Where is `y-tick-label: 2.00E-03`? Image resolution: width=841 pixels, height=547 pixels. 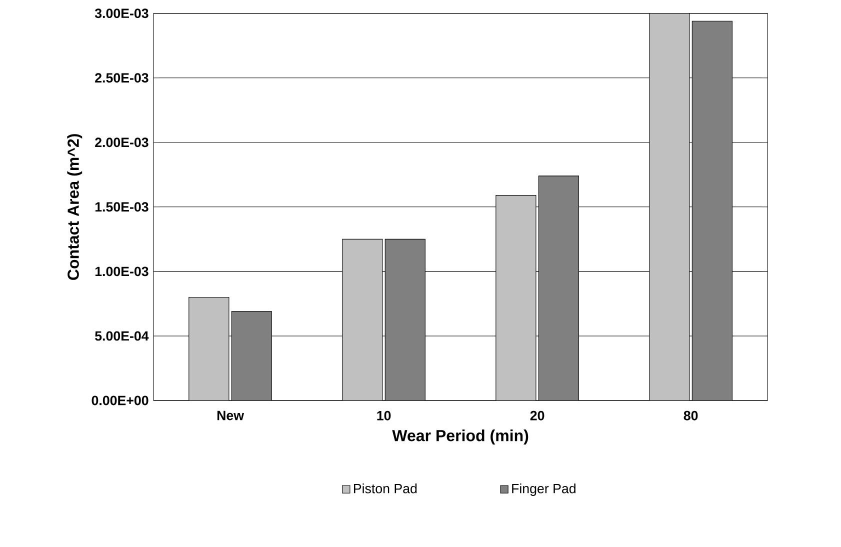 y-tick-label: 2.00E-03 is located at coordinates (121, 142).